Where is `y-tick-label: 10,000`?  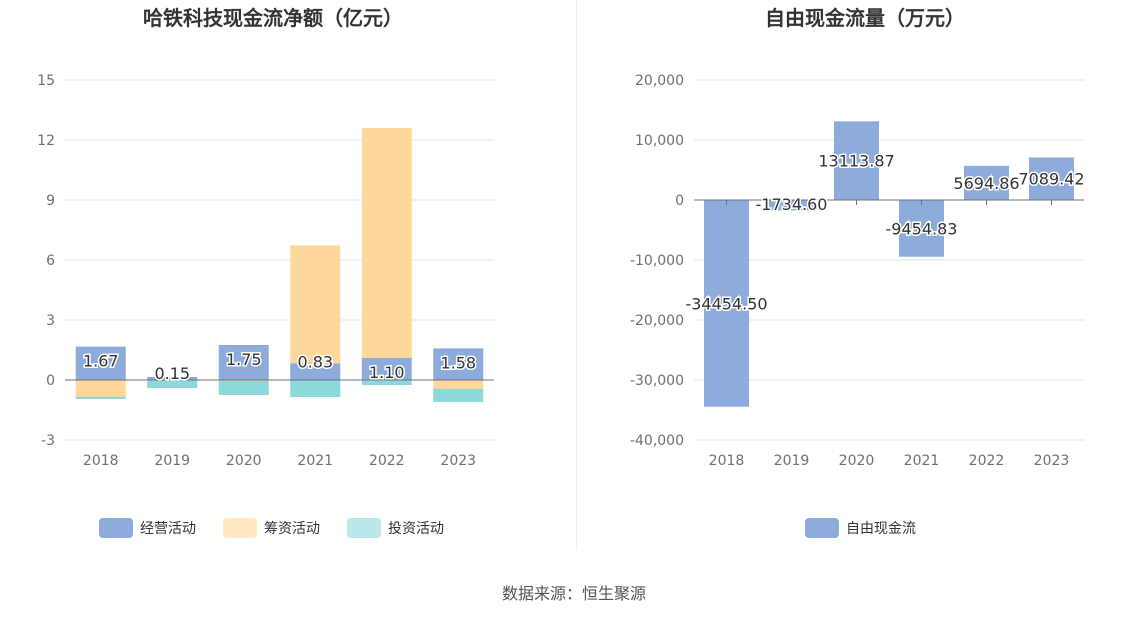 y-tick-label: 10,000 is located at coordinates (659, 141).